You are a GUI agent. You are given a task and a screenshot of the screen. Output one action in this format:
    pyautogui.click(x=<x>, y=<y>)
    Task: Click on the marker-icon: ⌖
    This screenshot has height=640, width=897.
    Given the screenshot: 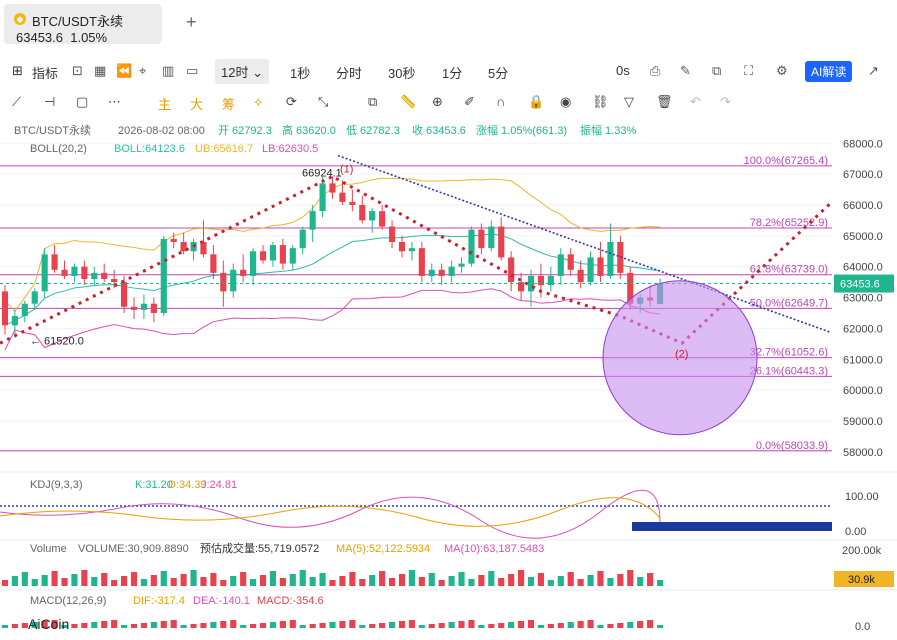 What is the action you would take?
    pyautogui.click(x=143, y=70)
    